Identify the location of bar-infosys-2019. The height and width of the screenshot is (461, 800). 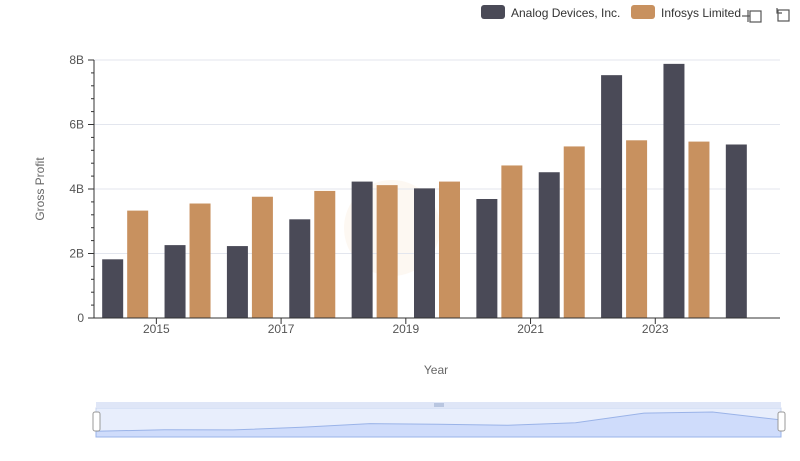
(449, 249).